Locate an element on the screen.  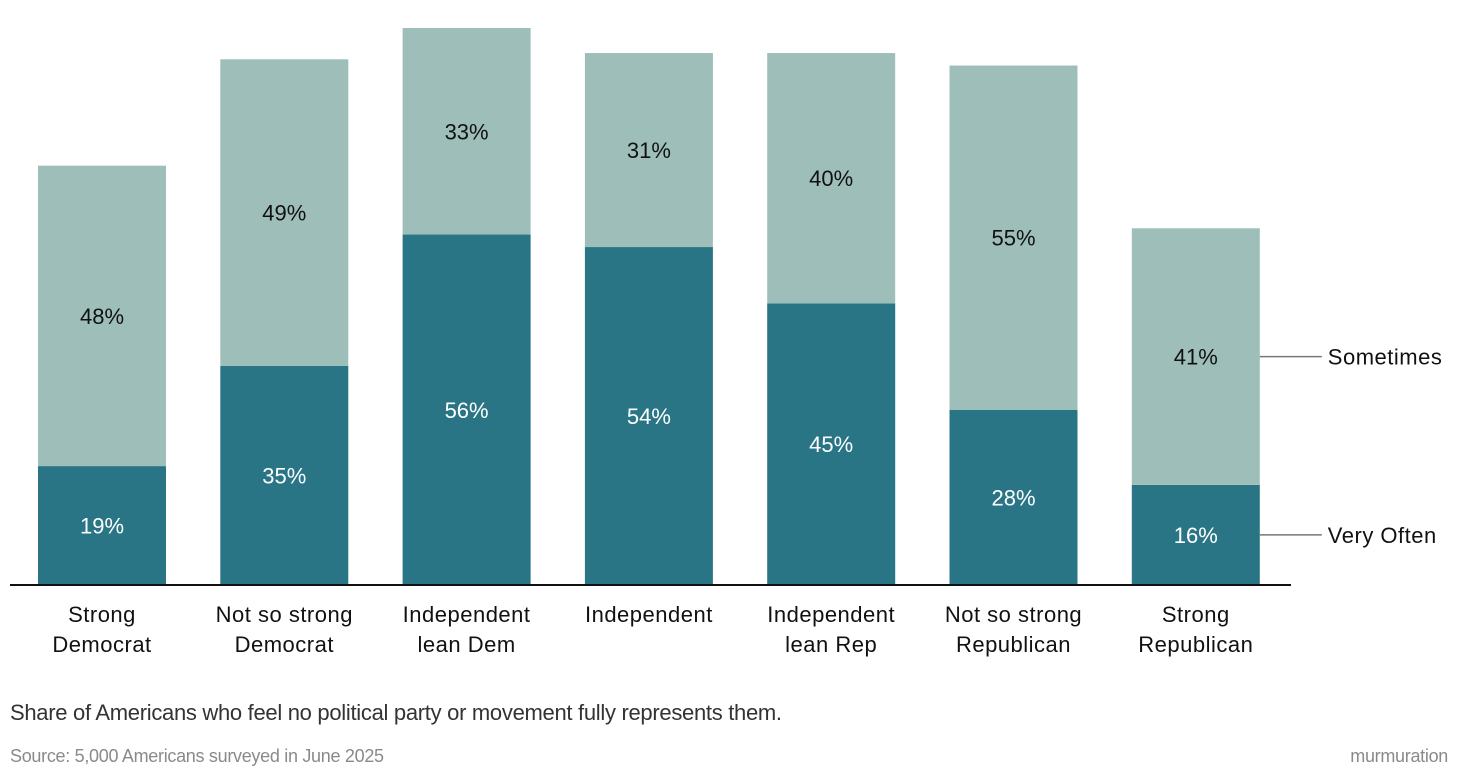
data-label-sometimes: 33% is located at coordinates (467, 131).